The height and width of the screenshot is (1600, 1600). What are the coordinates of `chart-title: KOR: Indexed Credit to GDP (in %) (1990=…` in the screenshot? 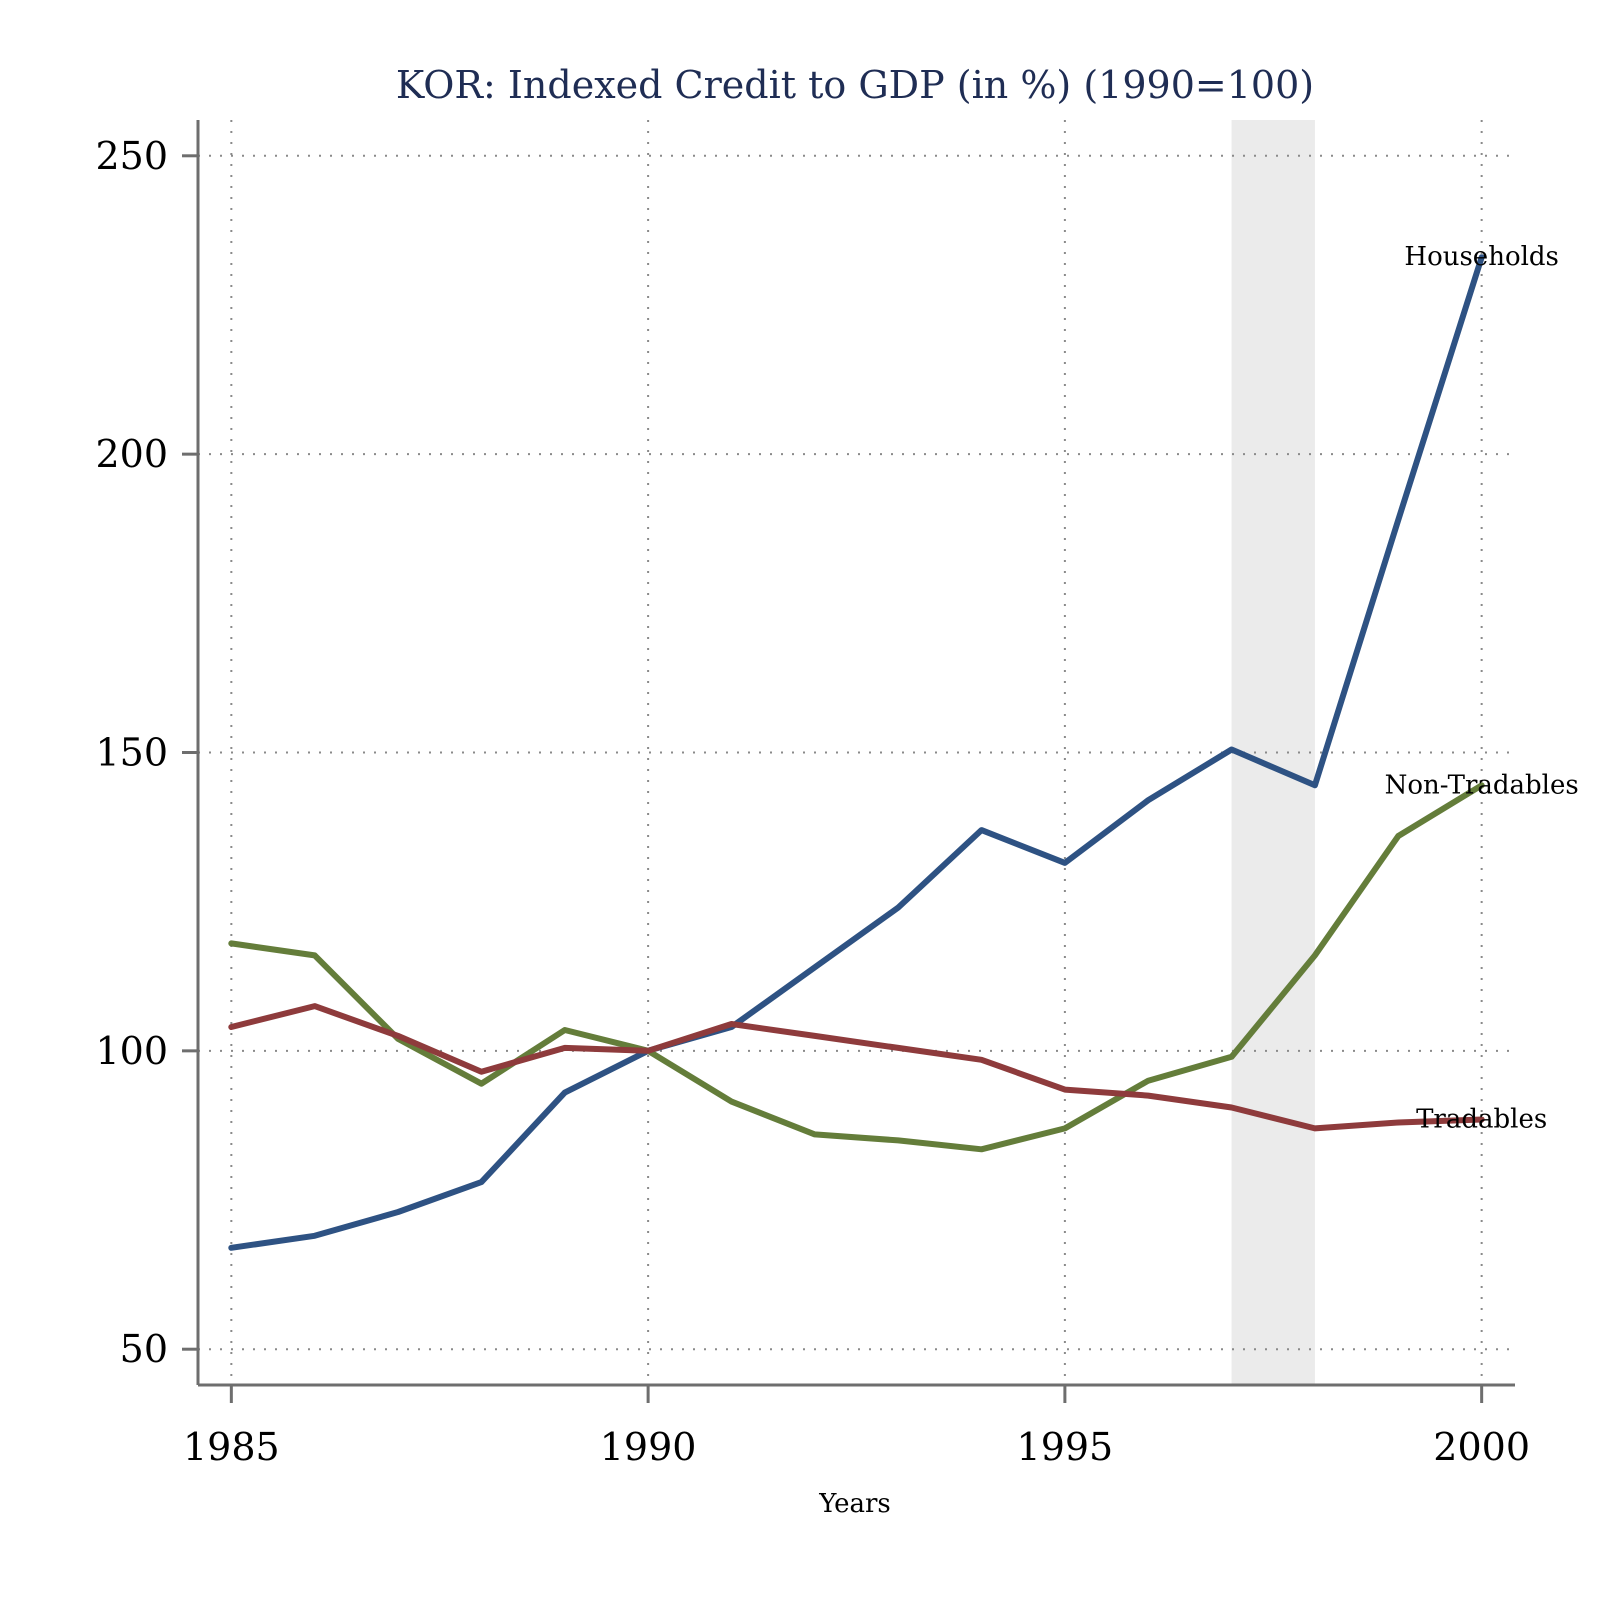 It's located at (855, 85).